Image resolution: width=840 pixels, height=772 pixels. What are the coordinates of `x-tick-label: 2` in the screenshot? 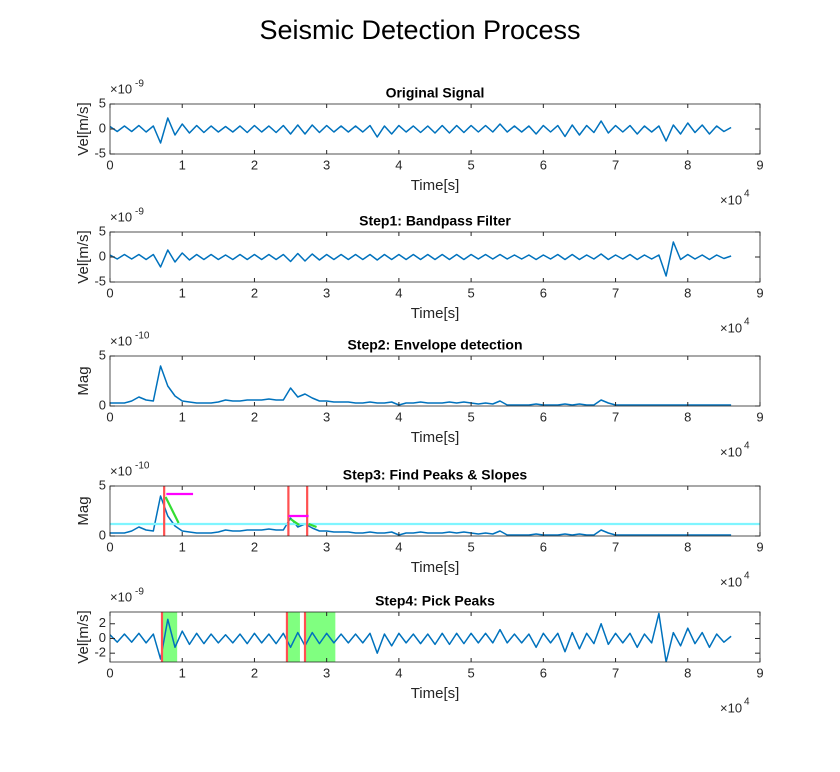 It's located at (254, 672).